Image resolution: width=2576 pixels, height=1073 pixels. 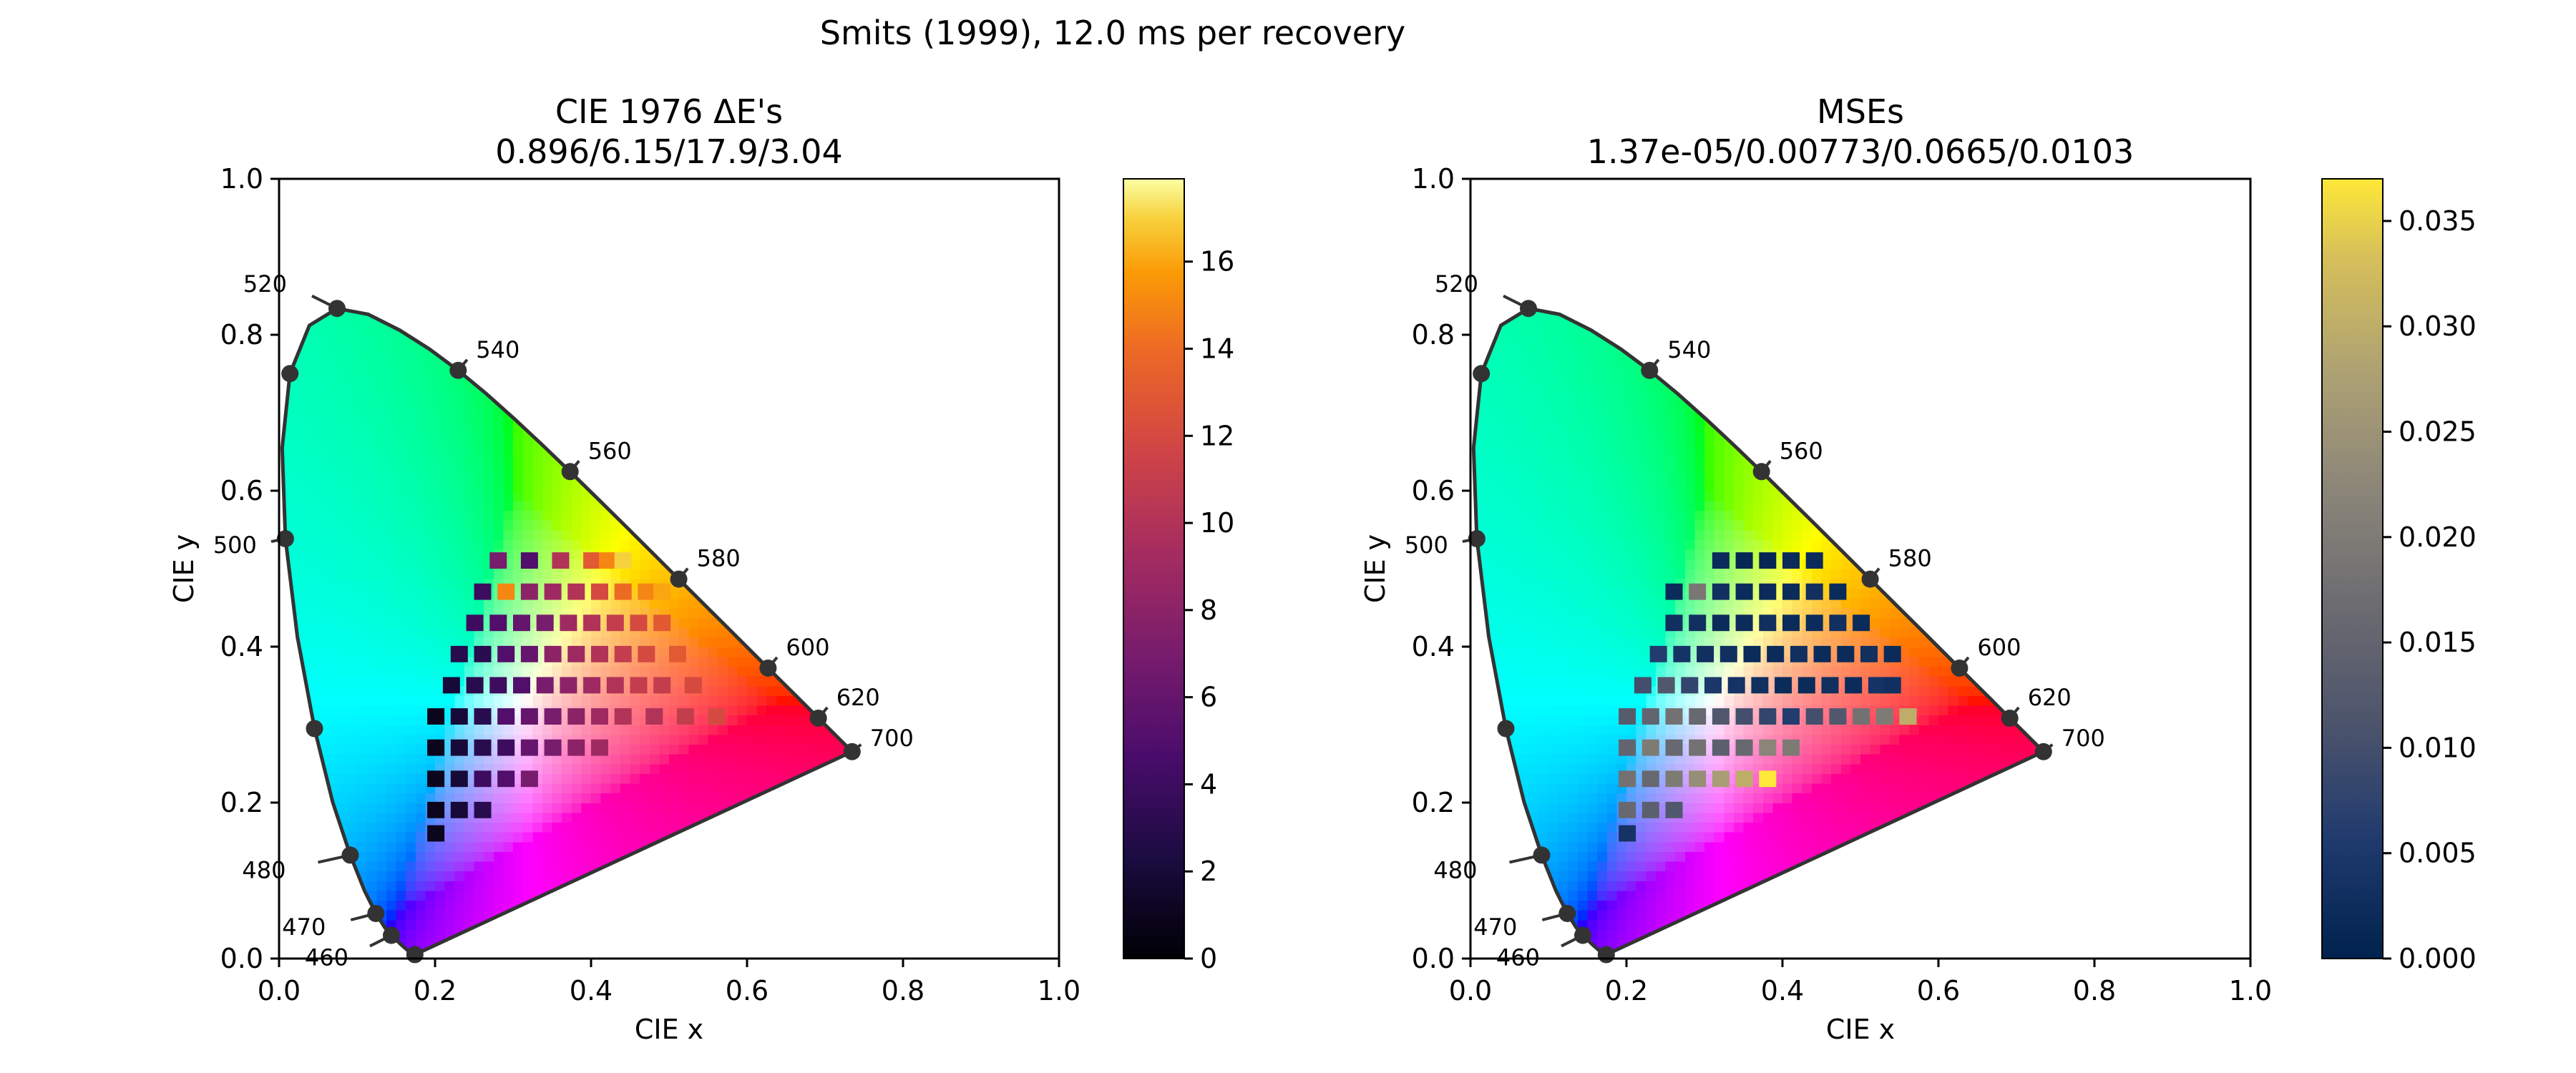 I want to click on wavelength-tick, so click(x=683, y=573).